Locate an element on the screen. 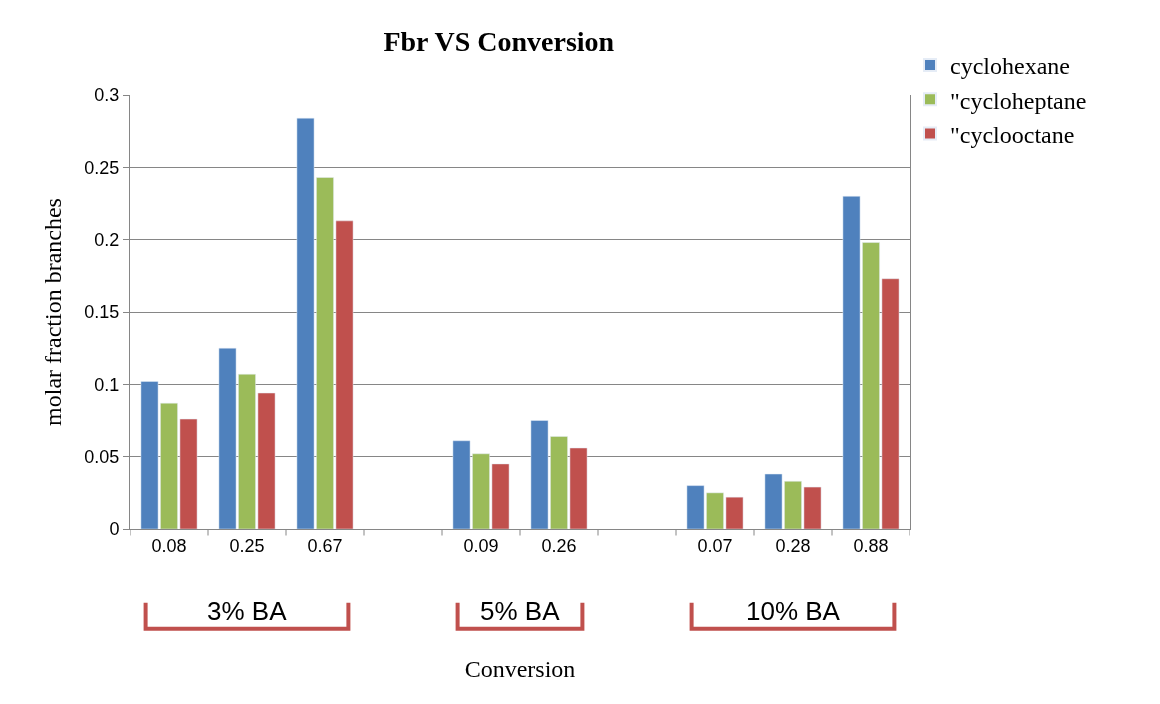  x-tick-label: 0.25 is located at coordinates (247, 545).